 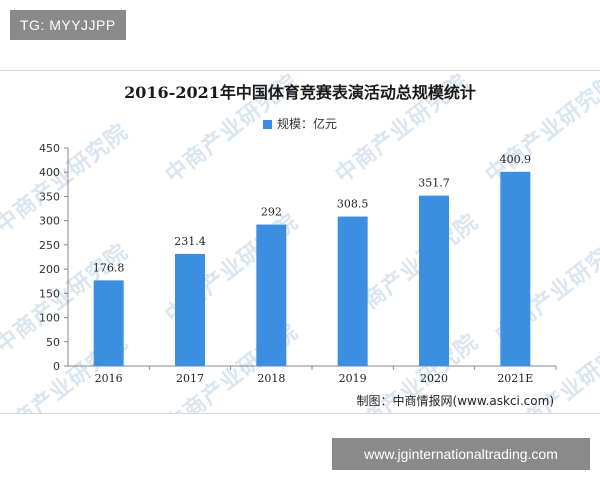 I want to click on data-label: 308.5, so click(x=353, y=204).